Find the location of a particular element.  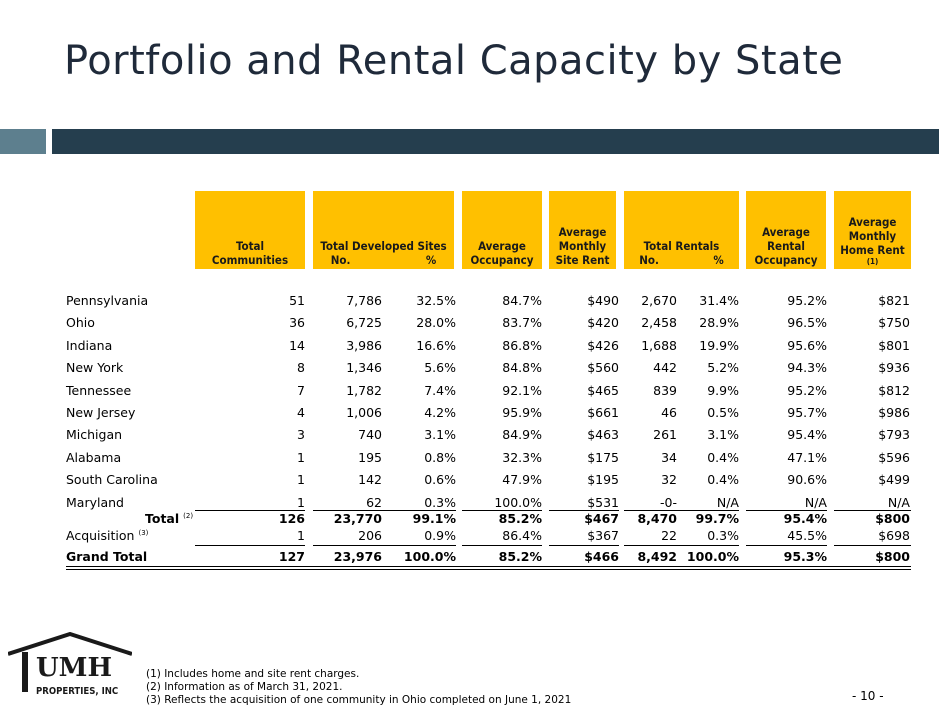

cell-home-rent: $801 is located at coordinates (894, 345).